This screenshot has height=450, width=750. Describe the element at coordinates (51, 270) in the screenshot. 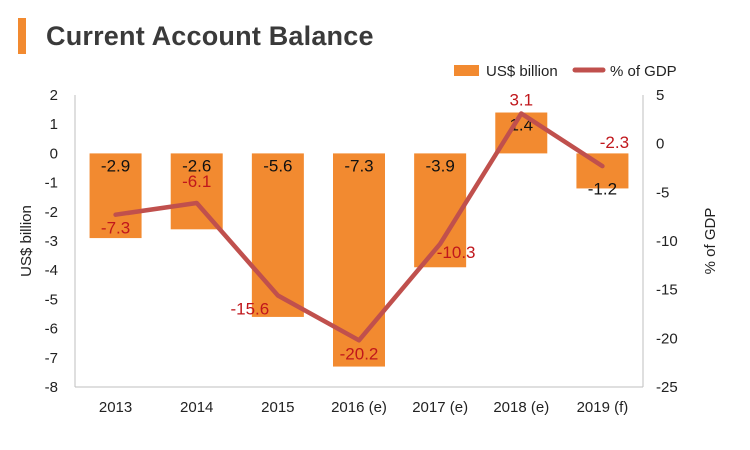

I see `left-tick-label: -4` at that location.